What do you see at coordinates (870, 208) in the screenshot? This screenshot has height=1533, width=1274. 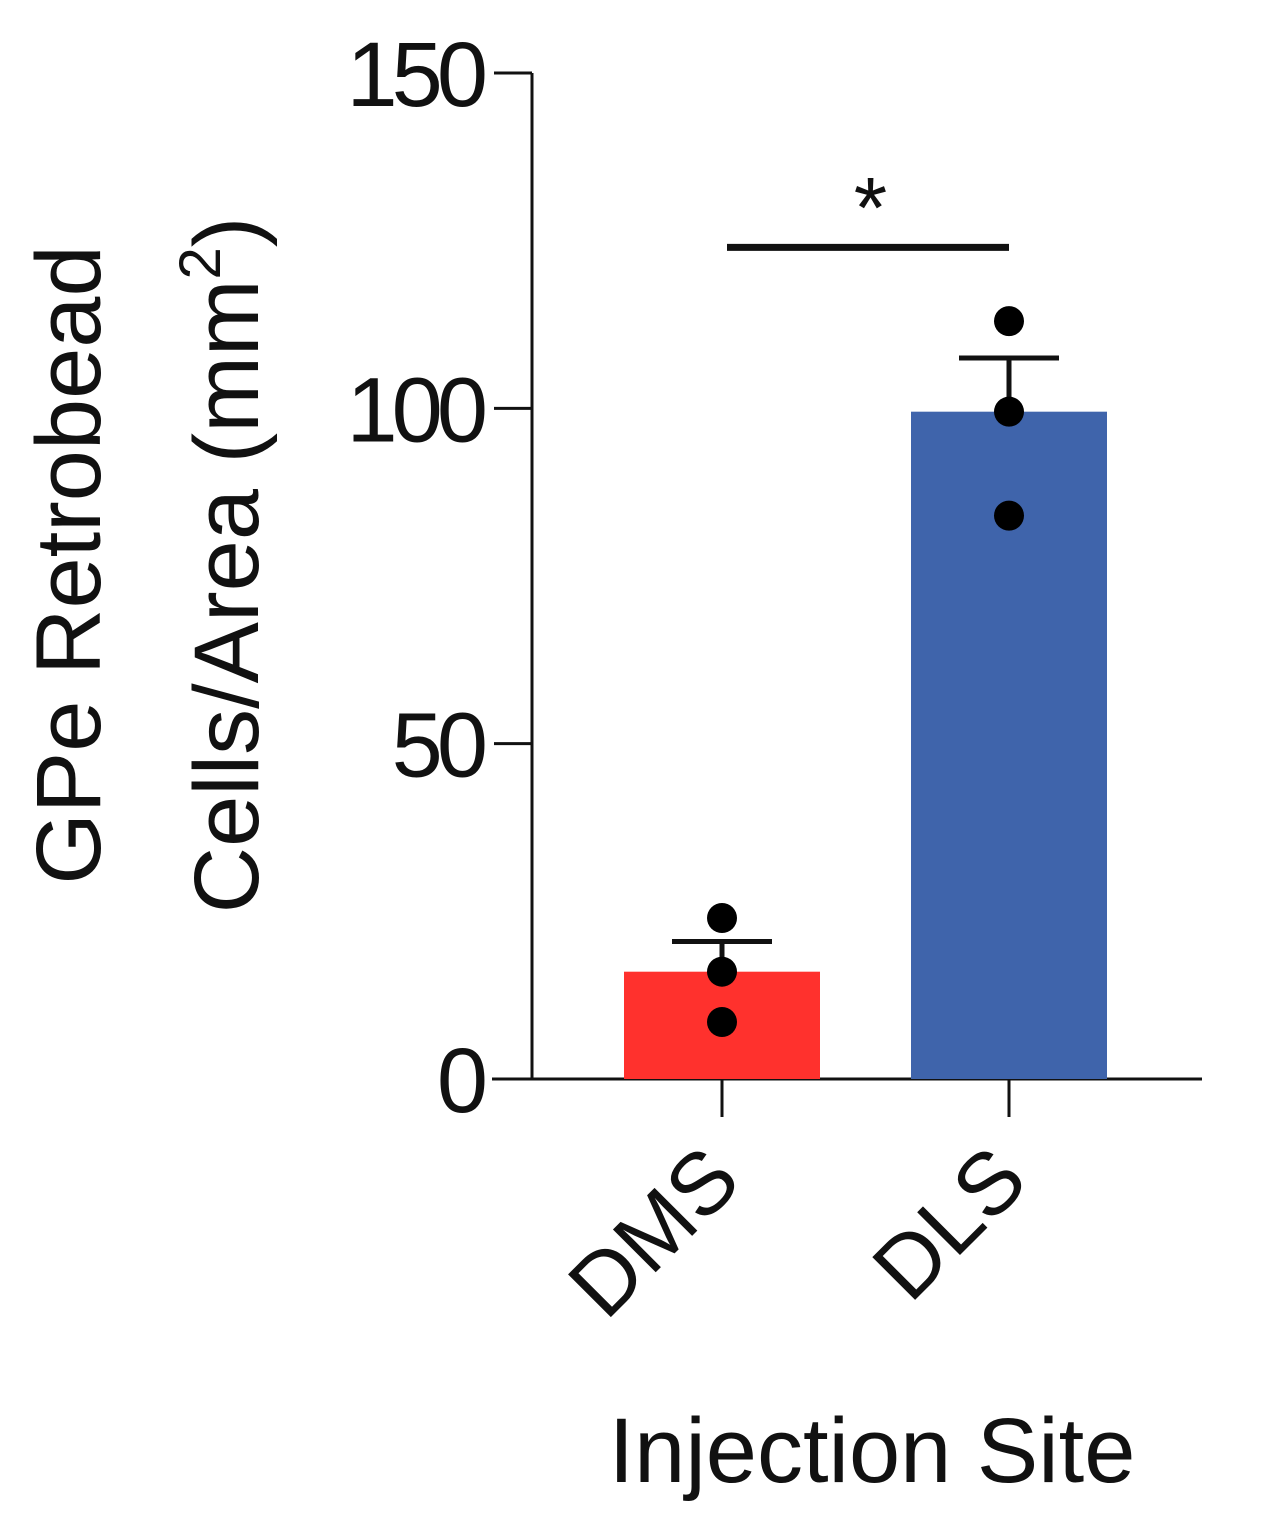 I see `significance-label: *` at bounding box center [870, 208].